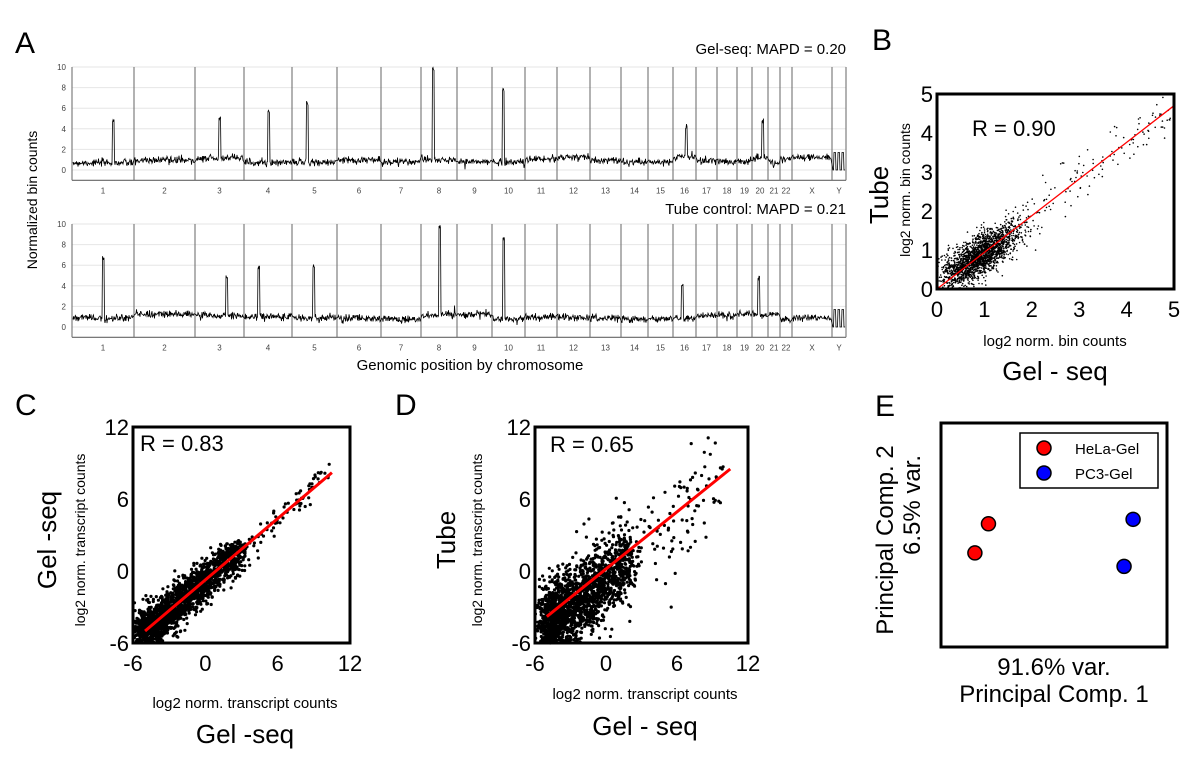 The image size is (1200, 765). Describe the element at coordinates (268, 347) in the screenshot. I see `a-chromosome-label: 4` at that location.